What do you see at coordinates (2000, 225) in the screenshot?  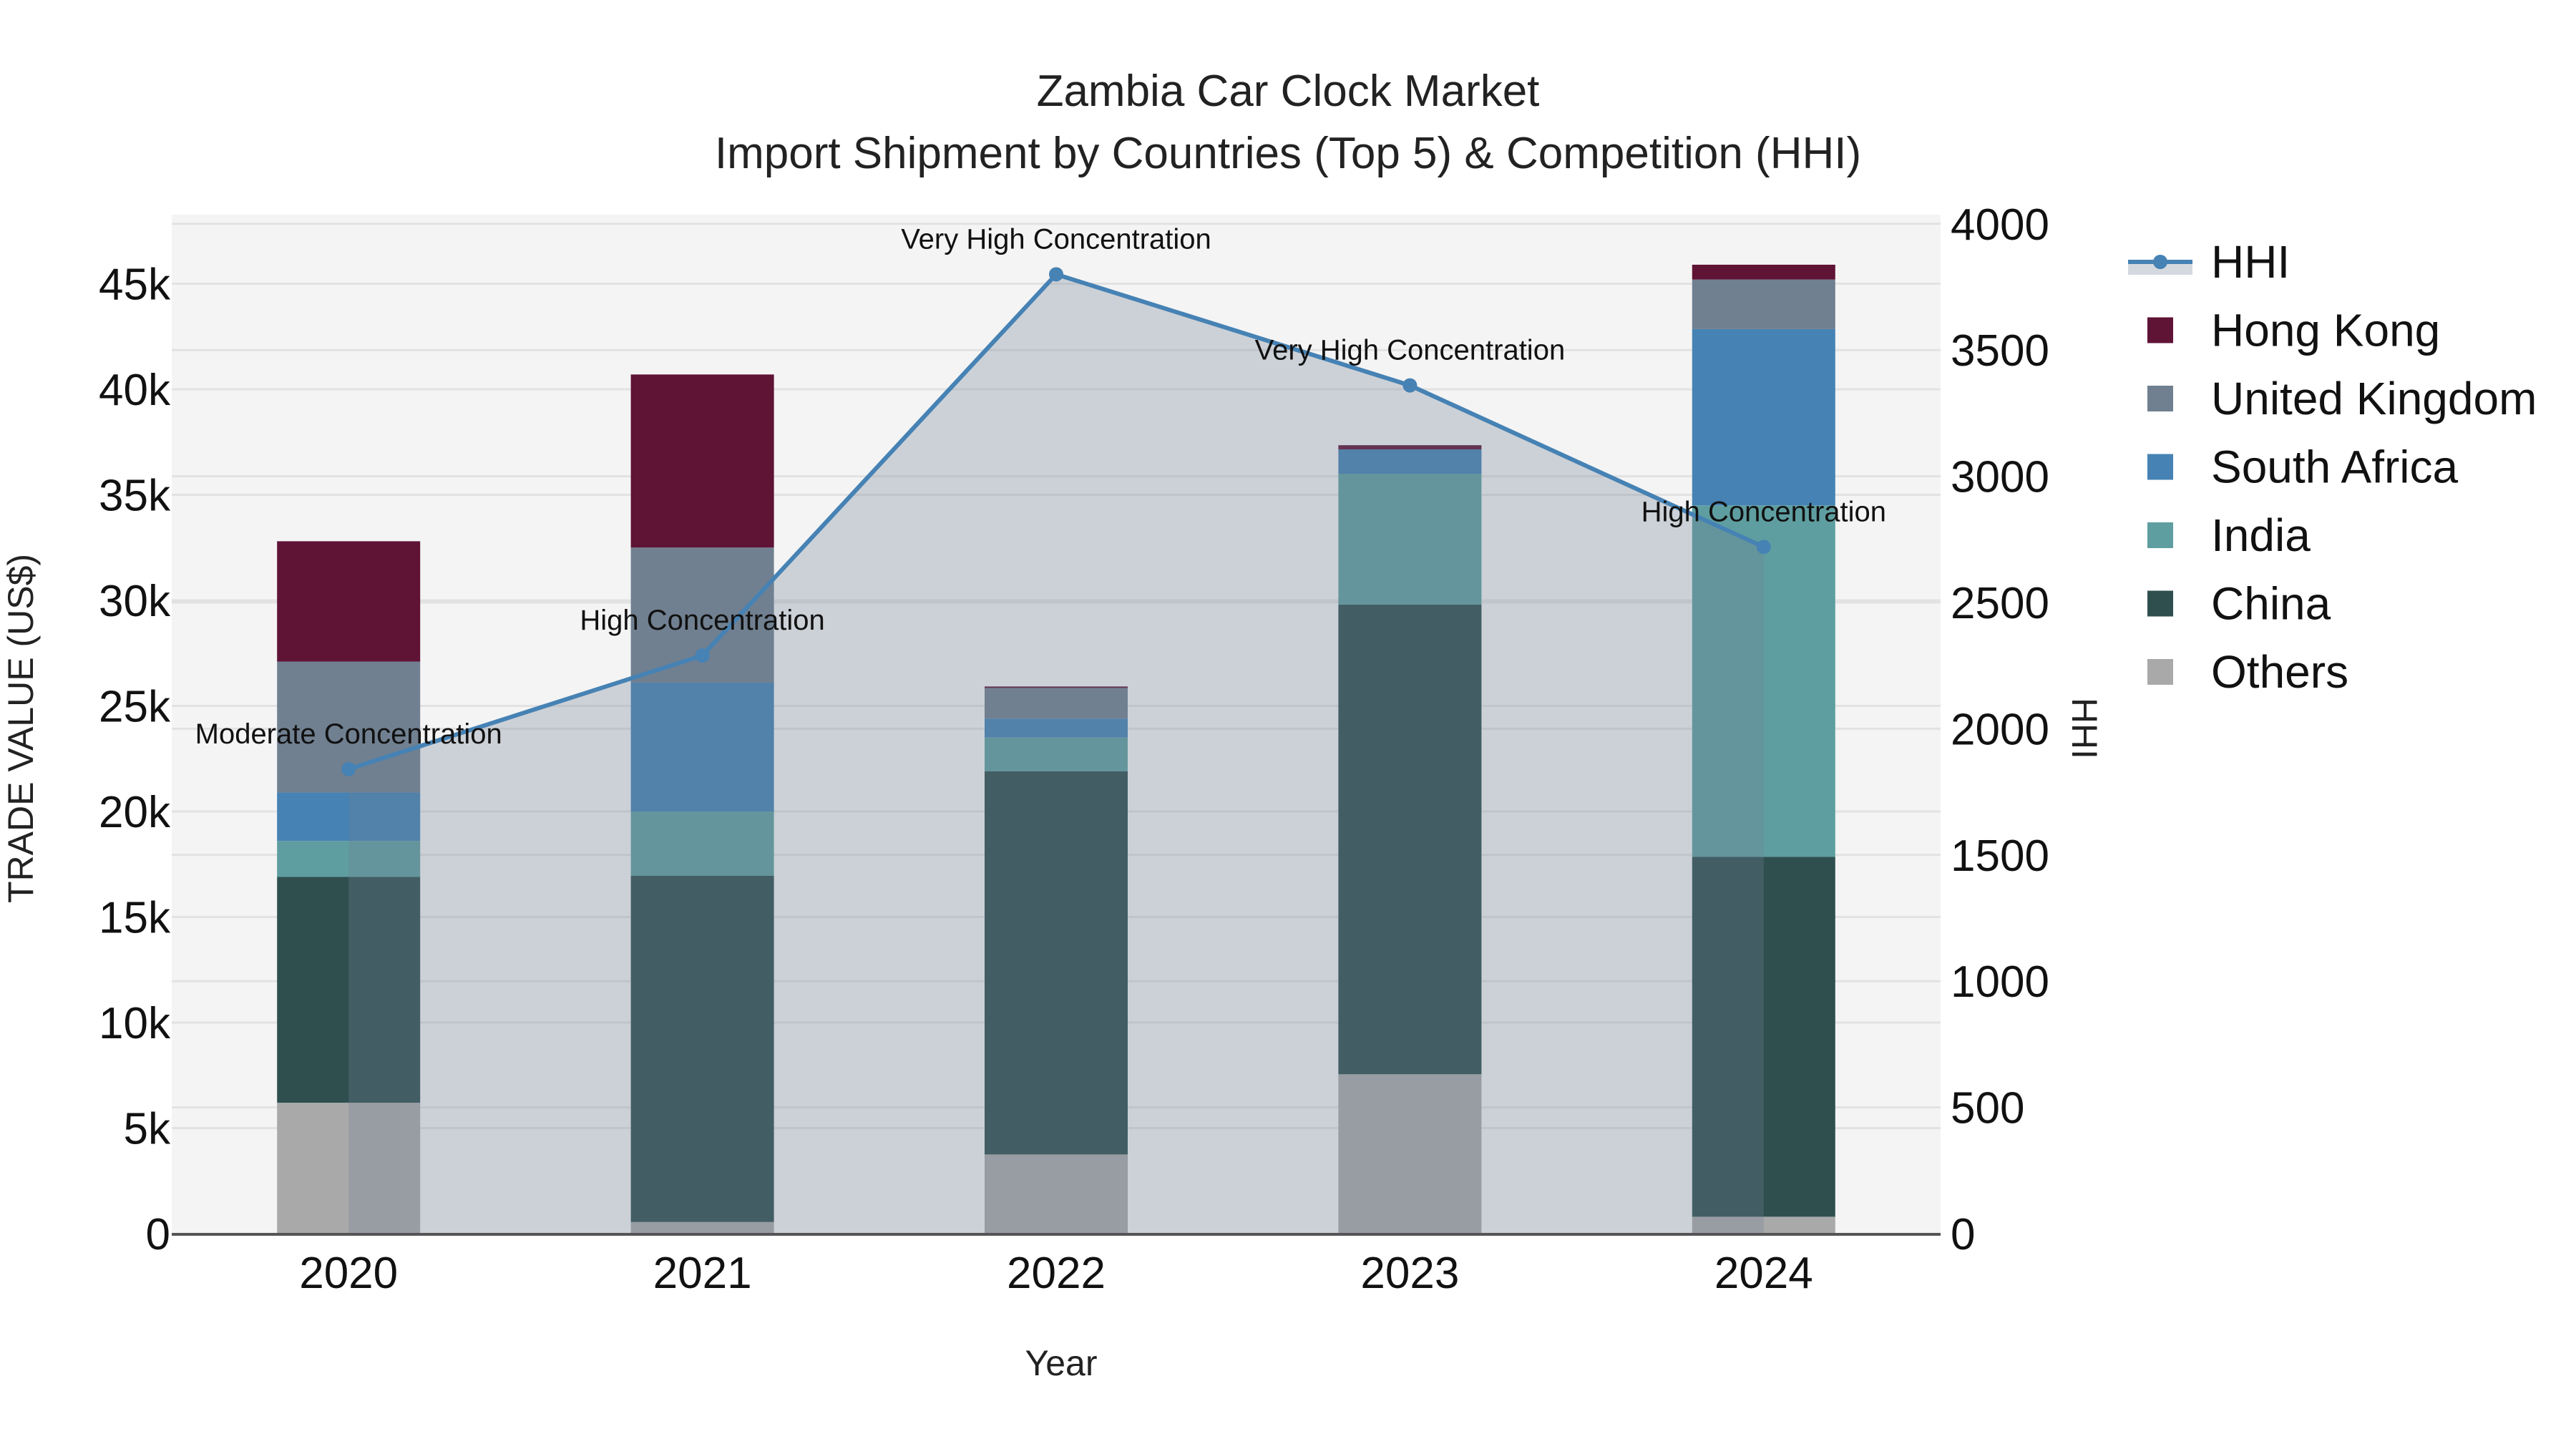 I see `y-right-tick: 4000` at bounding box center [2000, 225].